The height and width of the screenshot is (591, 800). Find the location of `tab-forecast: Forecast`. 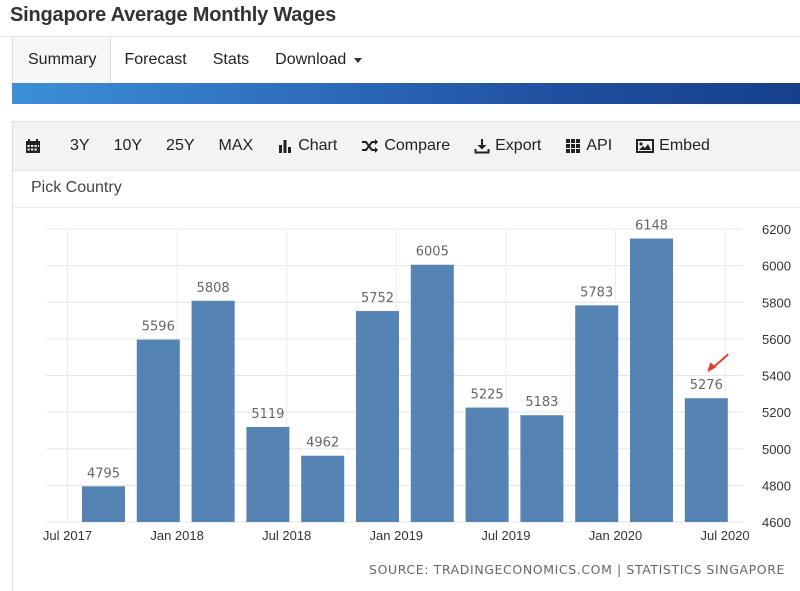

tab-forecast: Forecast is located at coordinates (155, 60).